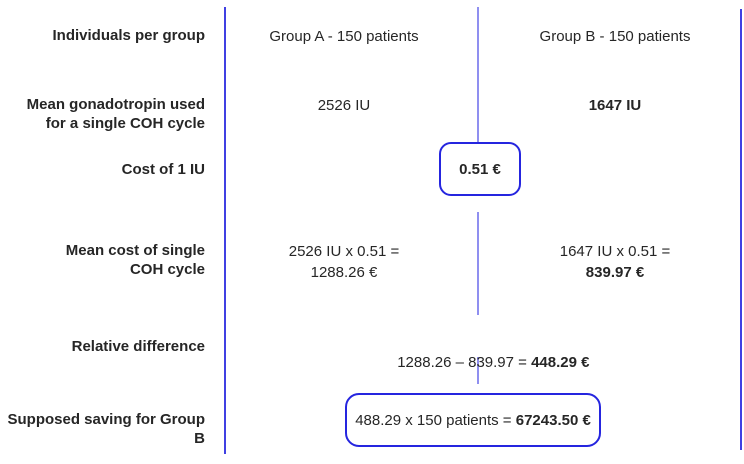 The width and height of the screenshot is (744, 464). Describe the element at coordinates (615, 251) in the screenshot. I see `group-b-mean-cost-formula: 1647 IU x 0.51 =` at that location.